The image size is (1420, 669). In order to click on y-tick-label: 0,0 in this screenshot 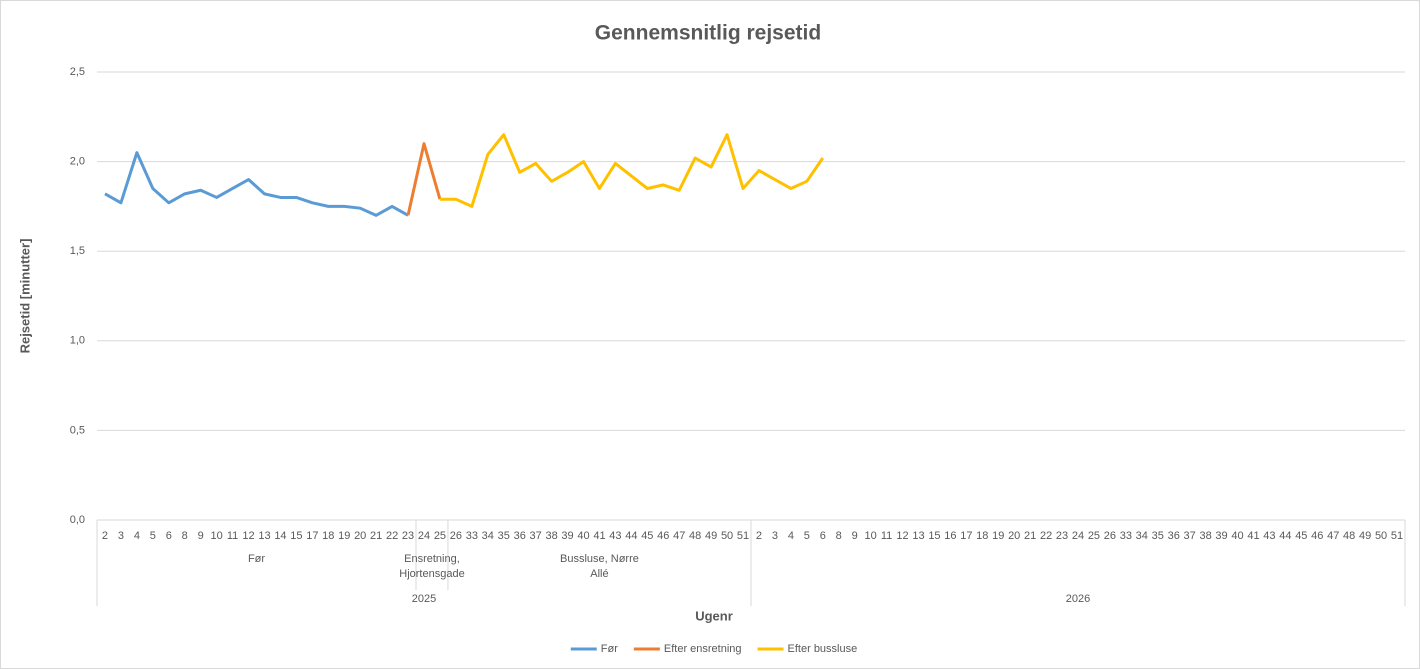, I will do `click(77, 520)`.